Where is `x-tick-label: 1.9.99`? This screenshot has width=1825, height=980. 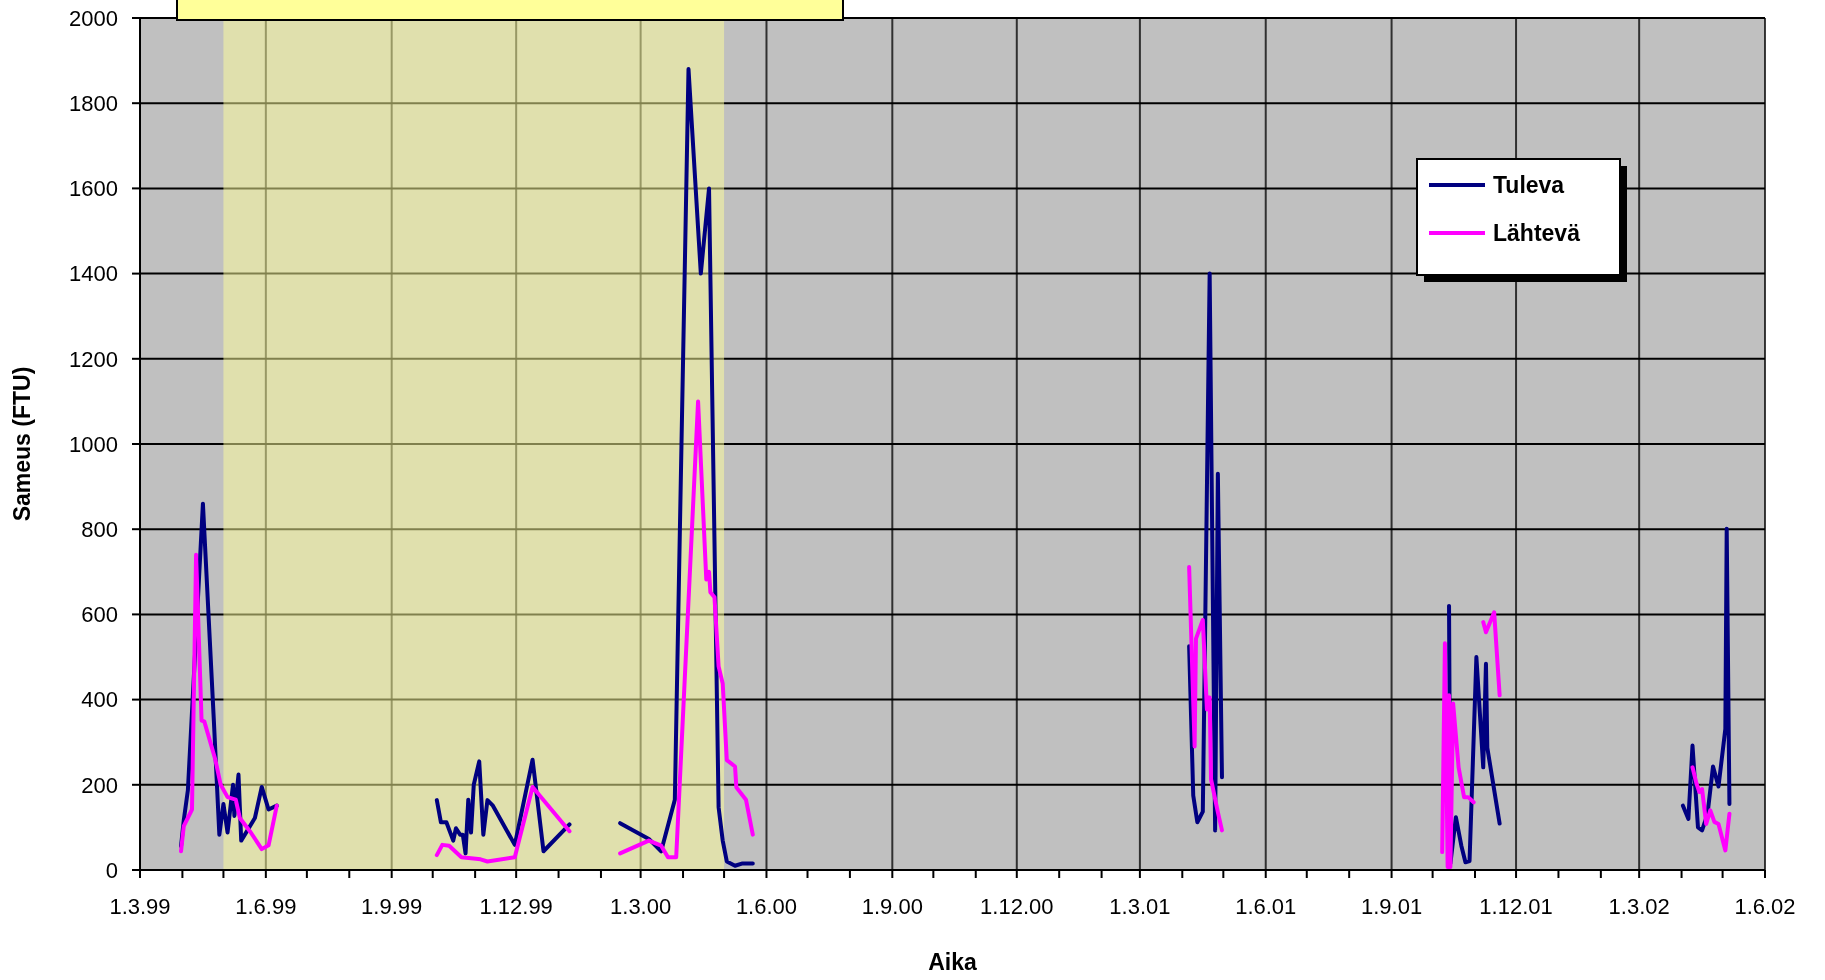
x-tick-label: 1.9.99 is located at coordinates (392, 906).